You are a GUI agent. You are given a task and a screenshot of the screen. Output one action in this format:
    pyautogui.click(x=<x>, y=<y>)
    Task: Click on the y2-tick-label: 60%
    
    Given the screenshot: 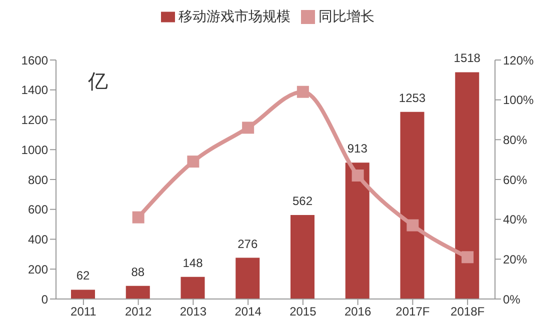 What is the action you would take?
    pyautogui.click(x=515, y=179)
    